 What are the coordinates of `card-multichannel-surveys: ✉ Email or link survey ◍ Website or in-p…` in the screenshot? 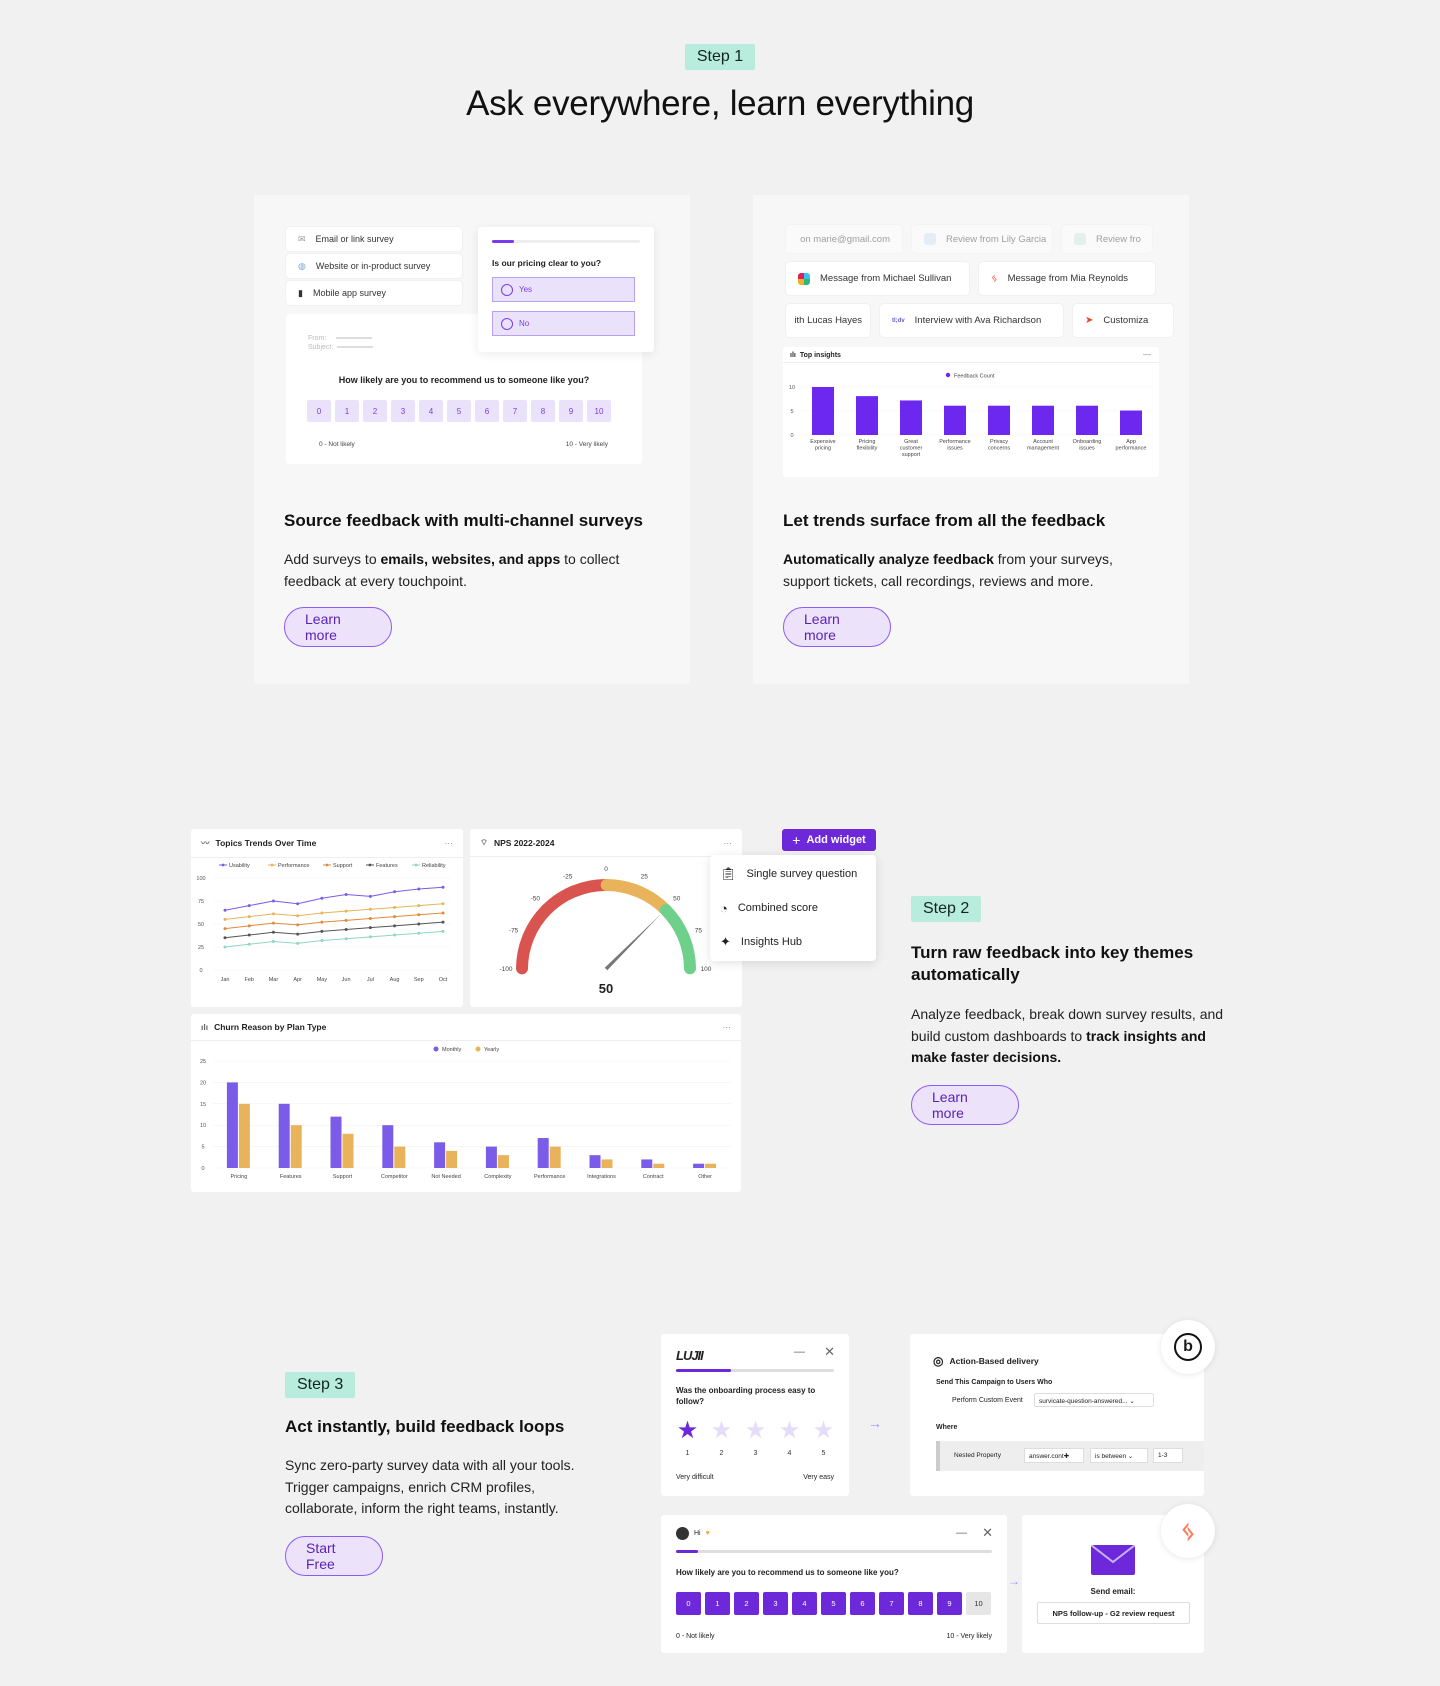 It's located at (472, 439).